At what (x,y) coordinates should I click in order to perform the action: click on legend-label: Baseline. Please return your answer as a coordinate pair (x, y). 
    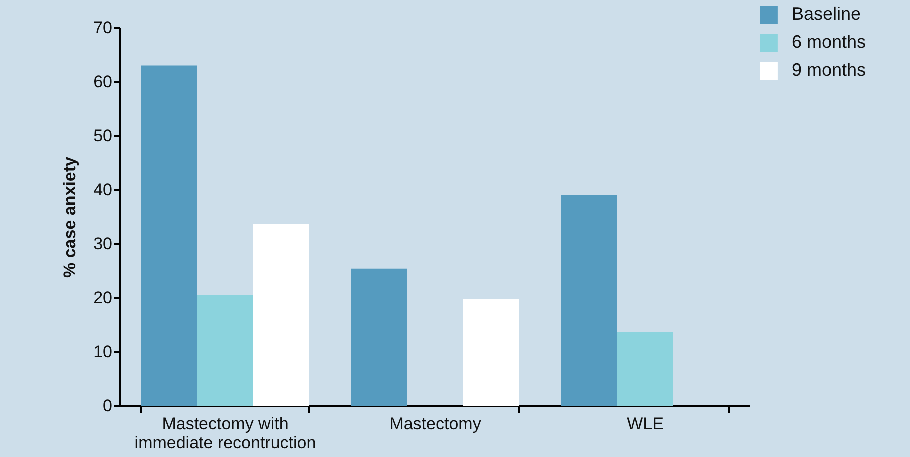
    Looking at the image, I should click on (827, 14).